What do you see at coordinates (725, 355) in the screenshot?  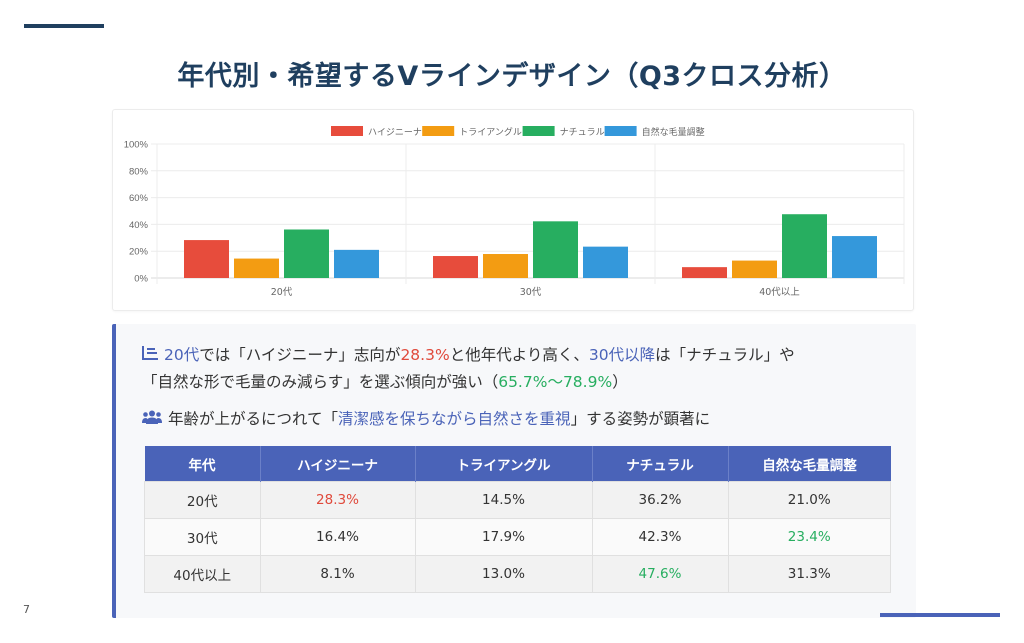 I see `insight-text: は「ナチュラル」や` at bounding box center [725, 355].